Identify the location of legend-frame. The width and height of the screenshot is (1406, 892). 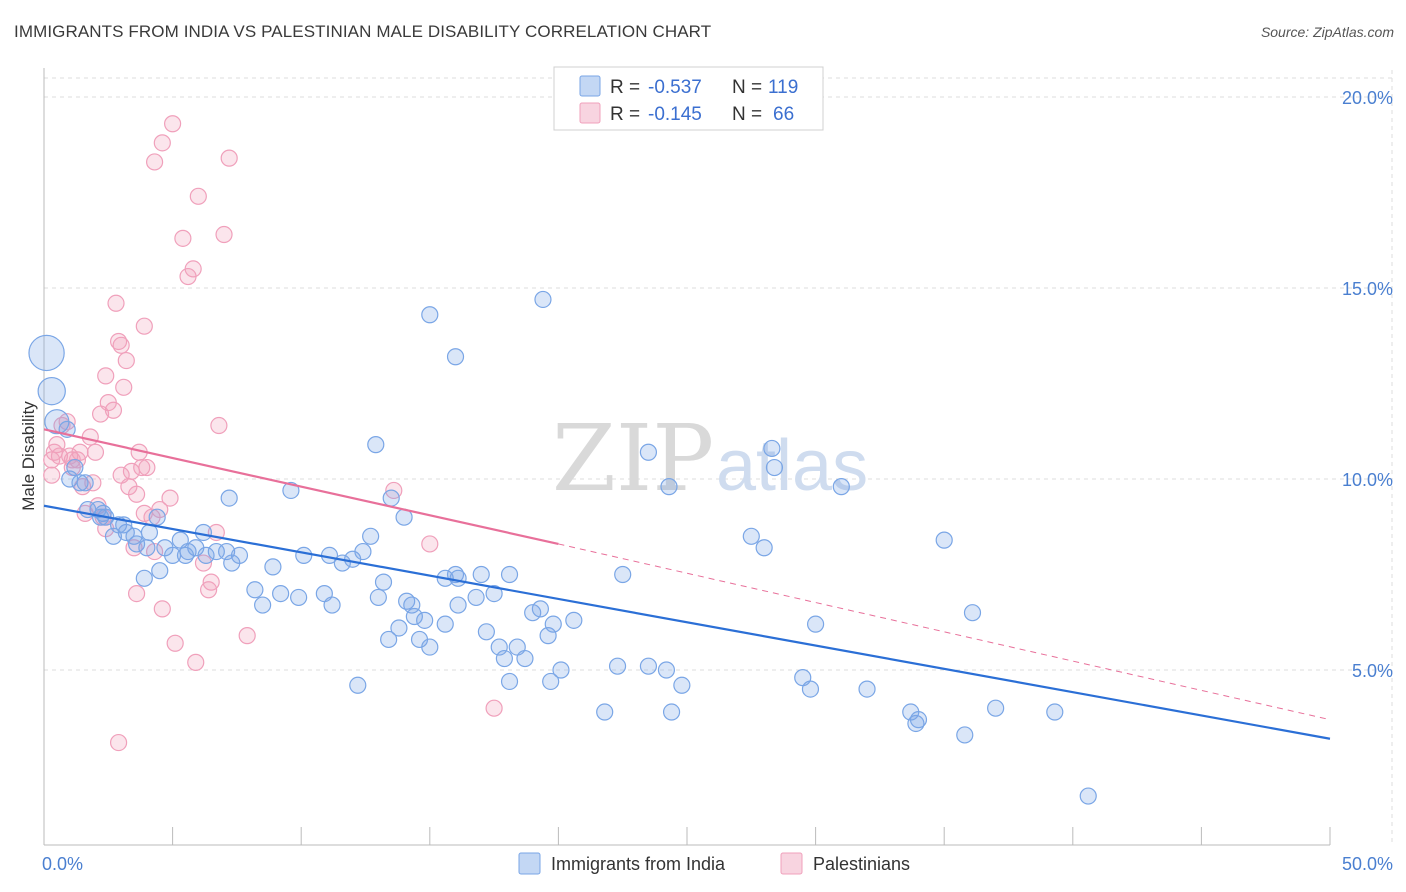
(688, 98).